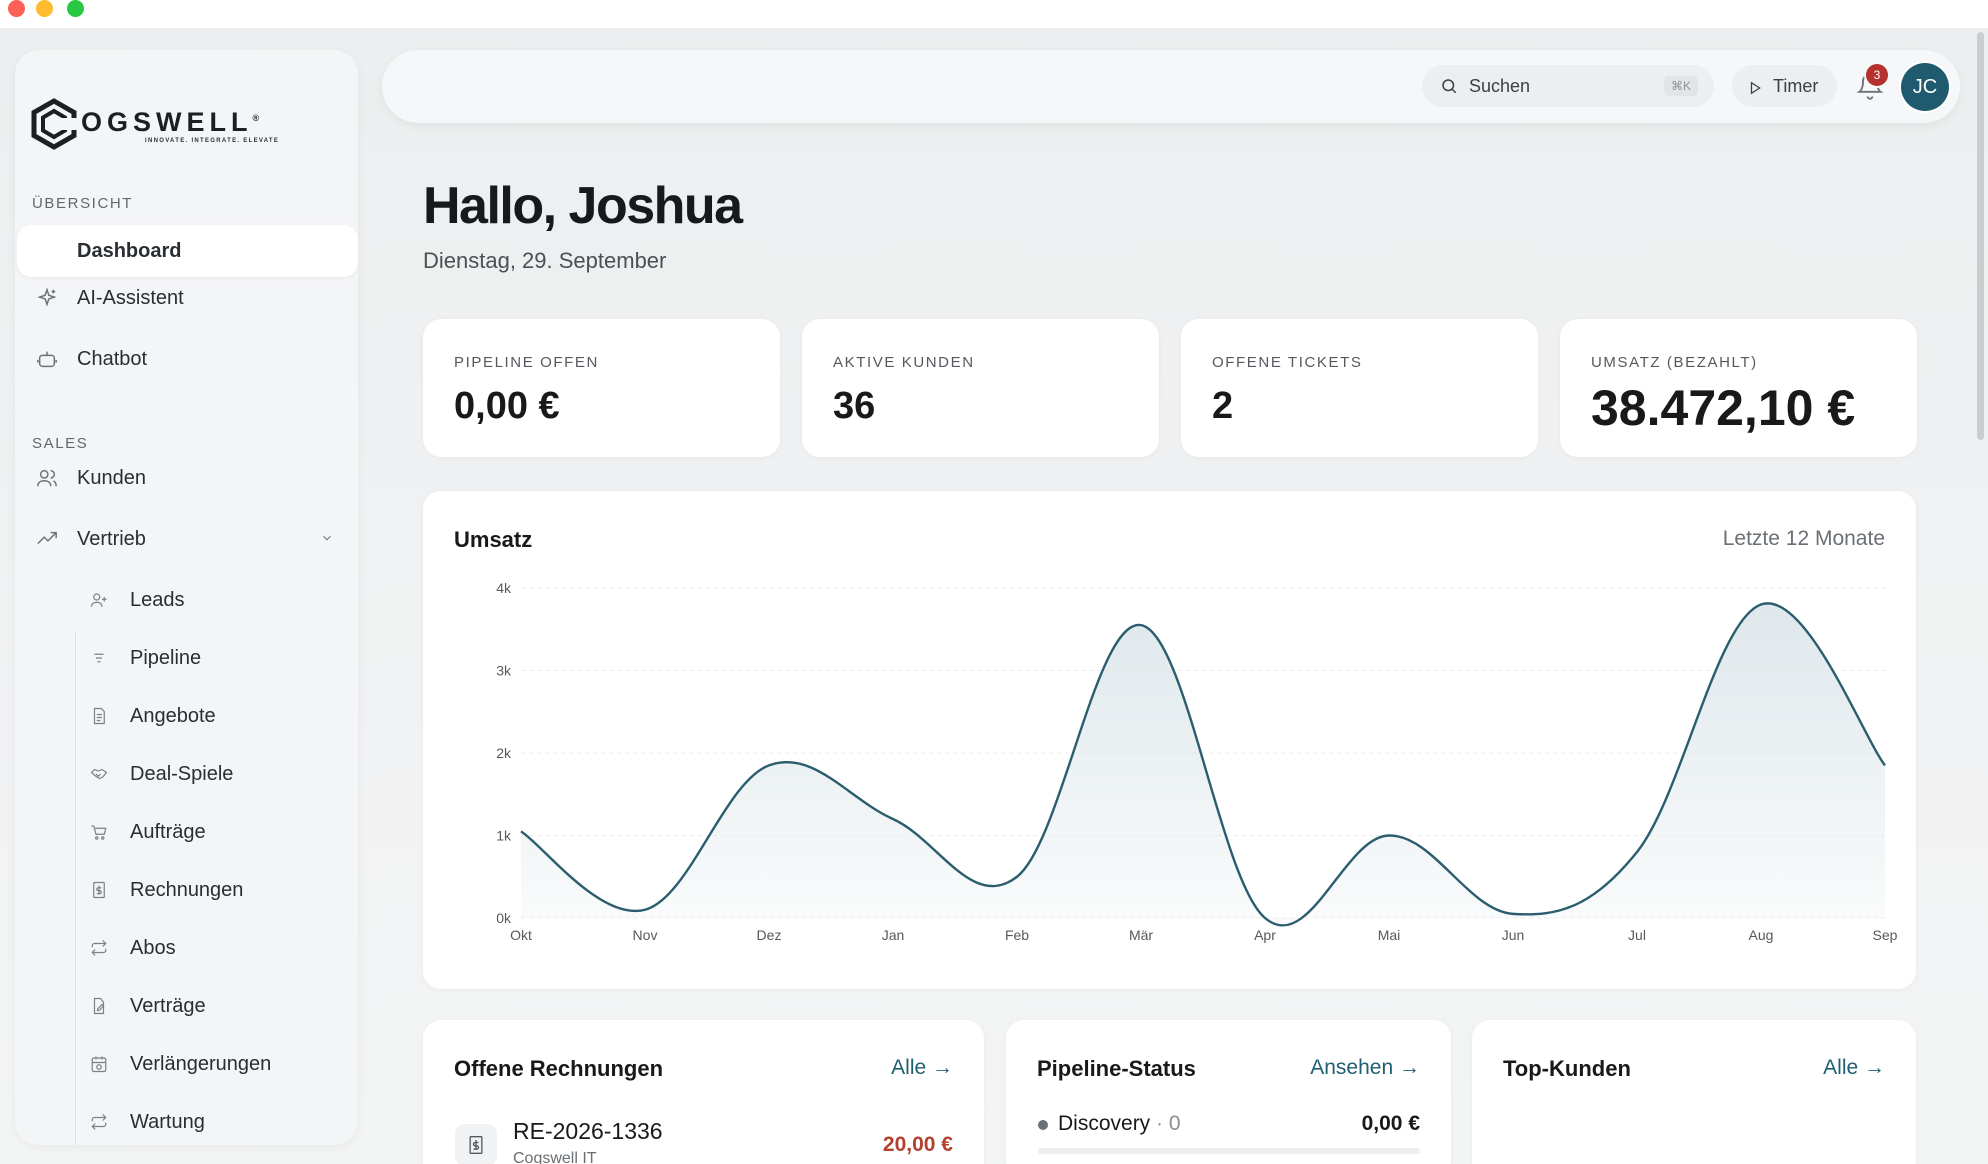  I want to click on sidebar-subitem-pipeline: Pipeline, so click(186, 658).